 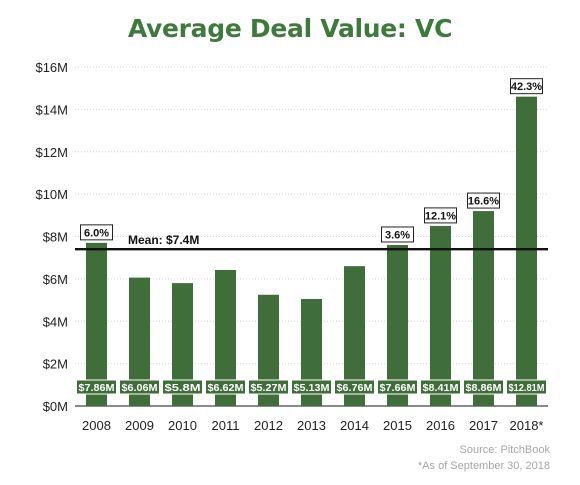 I want to click on value-label: $8.41M, so click(x=441, y=388).